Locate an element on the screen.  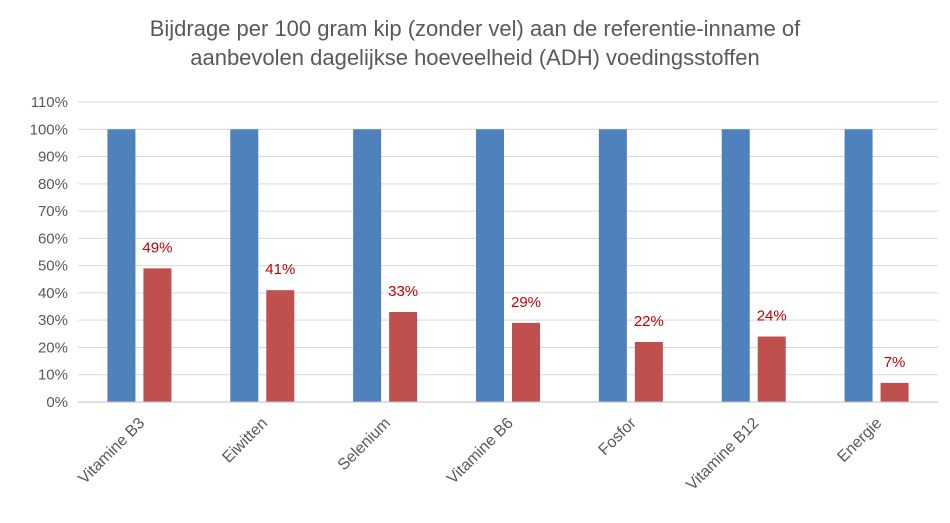
y-axis: 0% 10% 20% 30% 40% 50% 60% 70% 80% 90% 100% 110% is located at coordinates (49, 252).